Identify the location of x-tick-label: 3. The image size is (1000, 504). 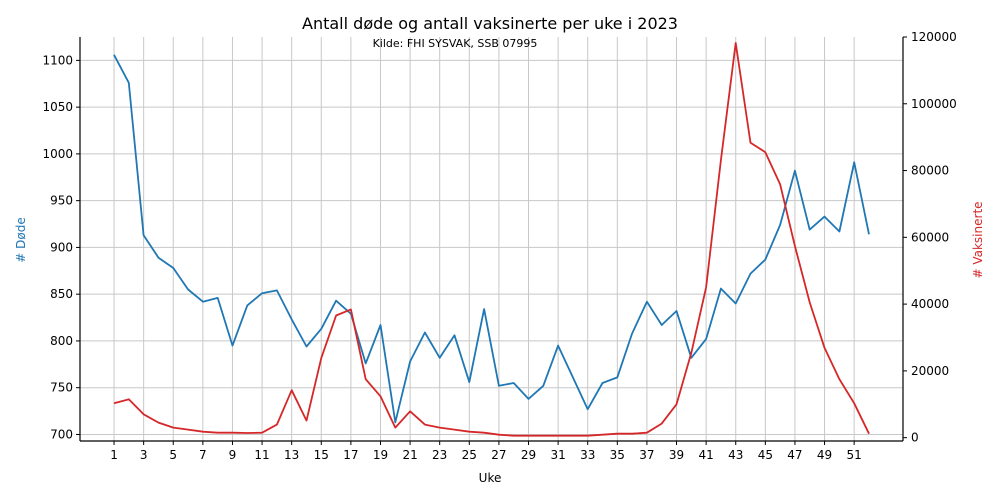
(144, 455).